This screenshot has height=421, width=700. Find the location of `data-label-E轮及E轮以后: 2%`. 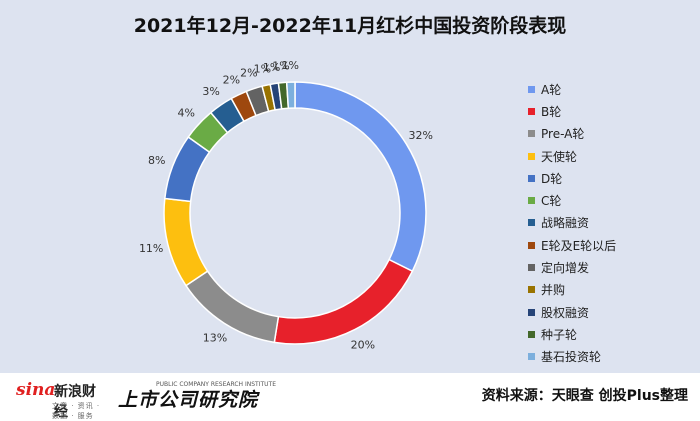

data-label-E轮及E轮以后: 2% is located at coordinates (231, 79).